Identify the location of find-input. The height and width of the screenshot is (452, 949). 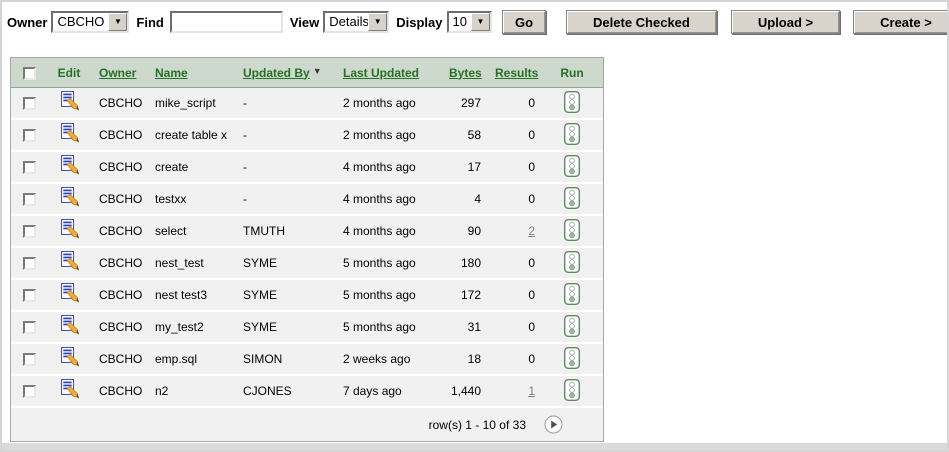
(226, 22).